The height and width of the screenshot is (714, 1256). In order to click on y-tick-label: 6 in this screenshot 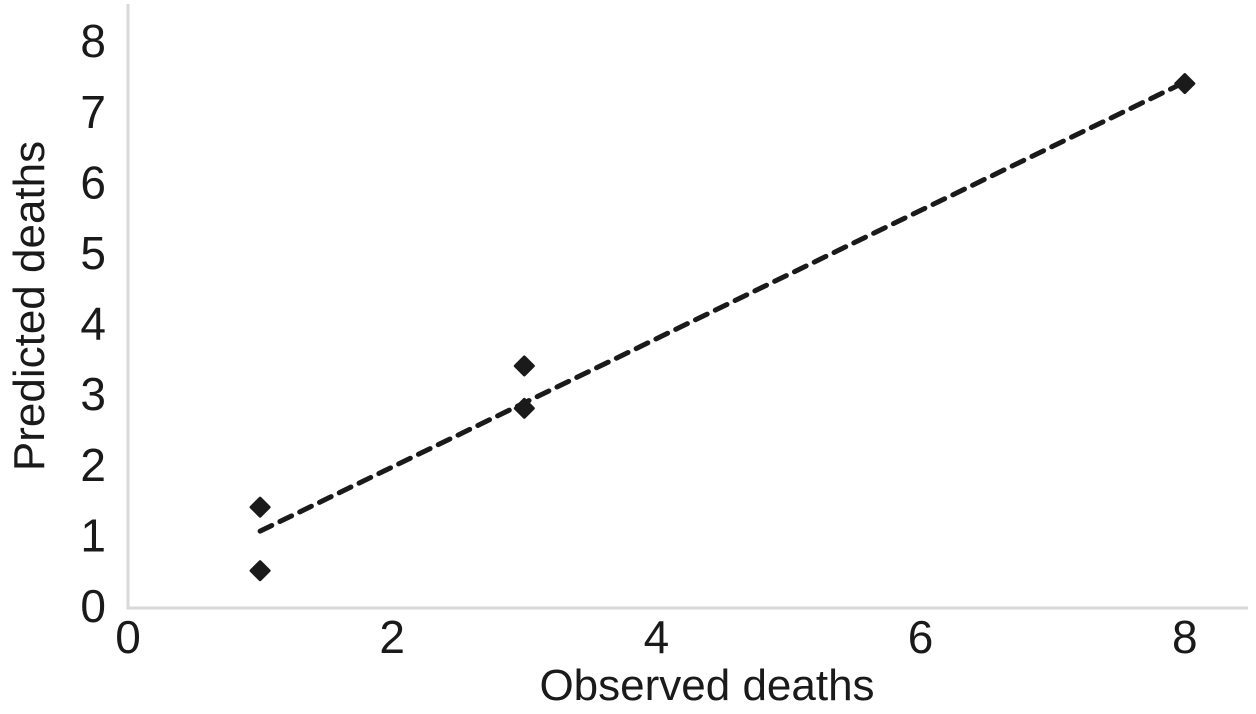, I will do `click(93, 182)`.